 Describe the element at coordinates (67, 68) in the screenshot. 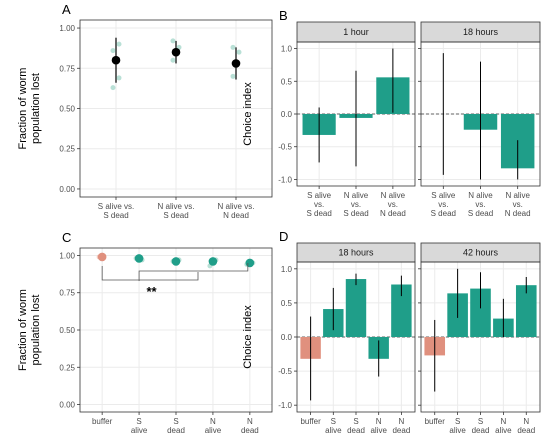

I see `y-tick-label: 0.75` at that location.